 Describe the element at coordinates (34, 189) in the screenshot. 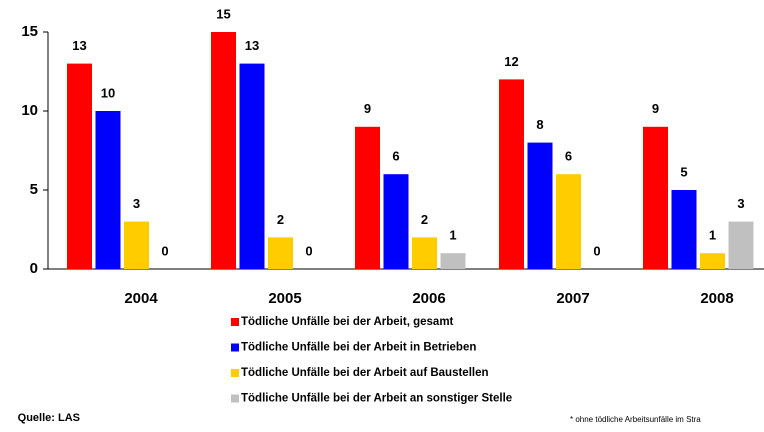

I see `y-tick-label: 5` at that location.